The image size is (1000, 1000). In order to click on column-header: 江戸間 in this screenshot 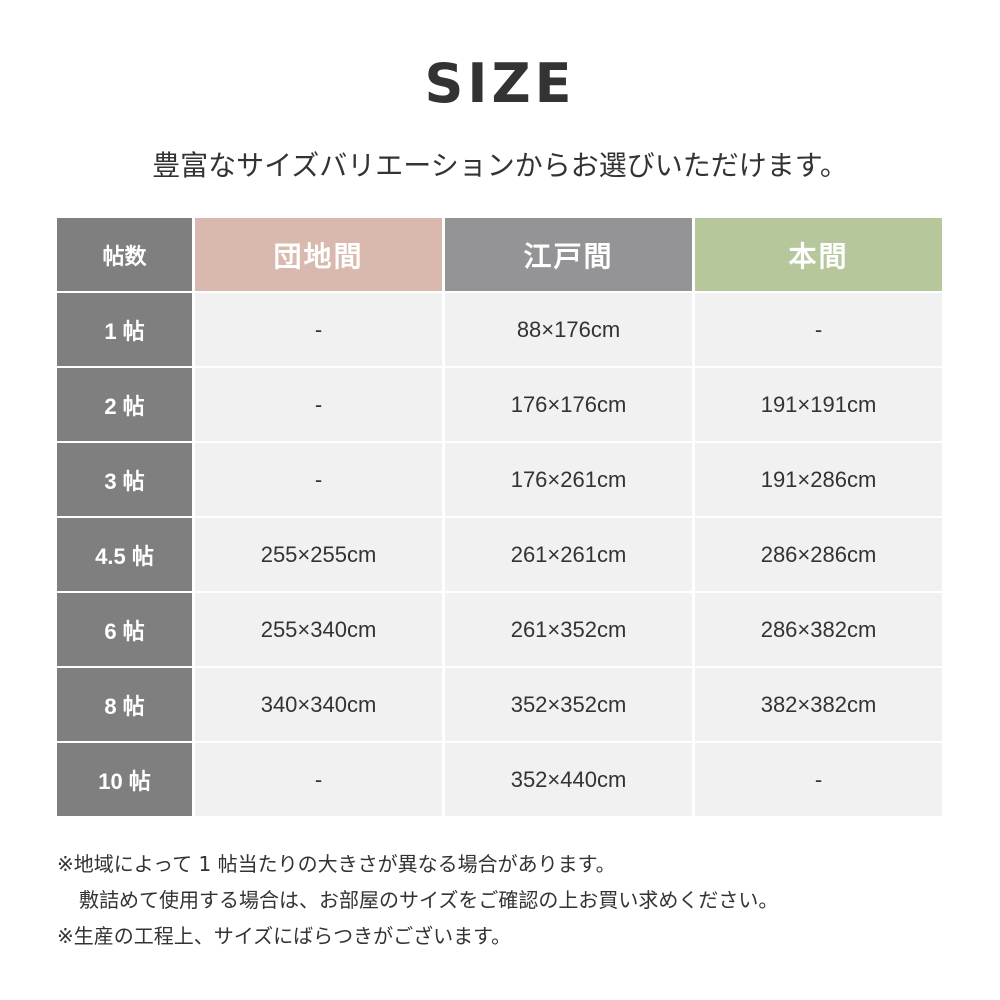, I will do `click(568, 254)`.